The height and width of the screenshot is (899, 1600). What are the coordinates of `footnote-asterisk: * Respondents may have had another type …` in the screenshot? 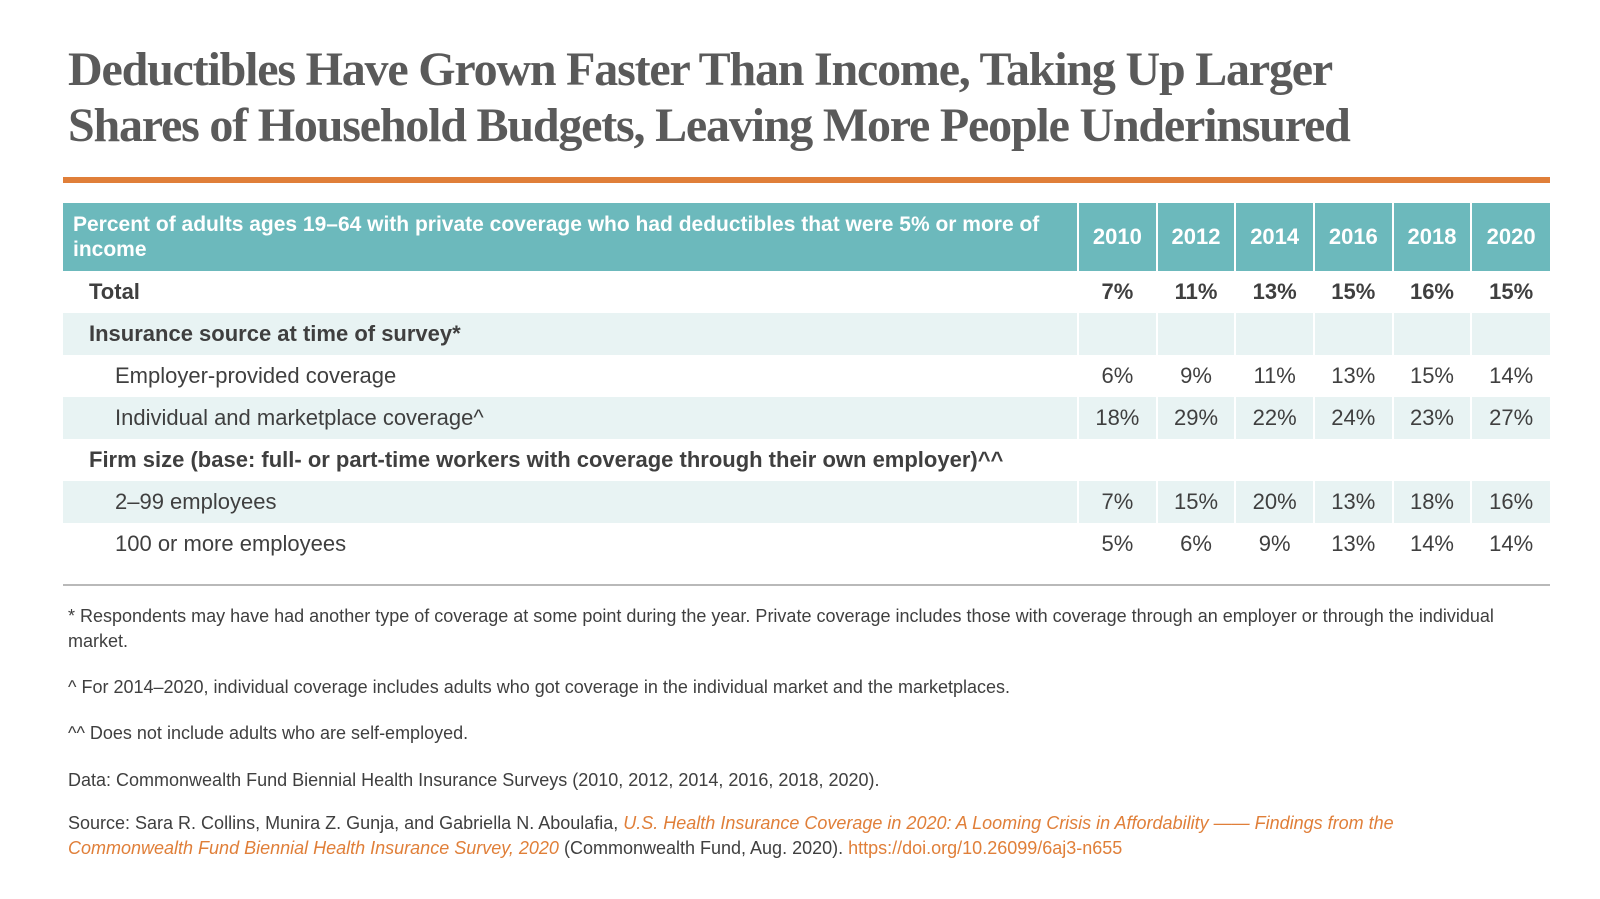 It's located at (781, 628).